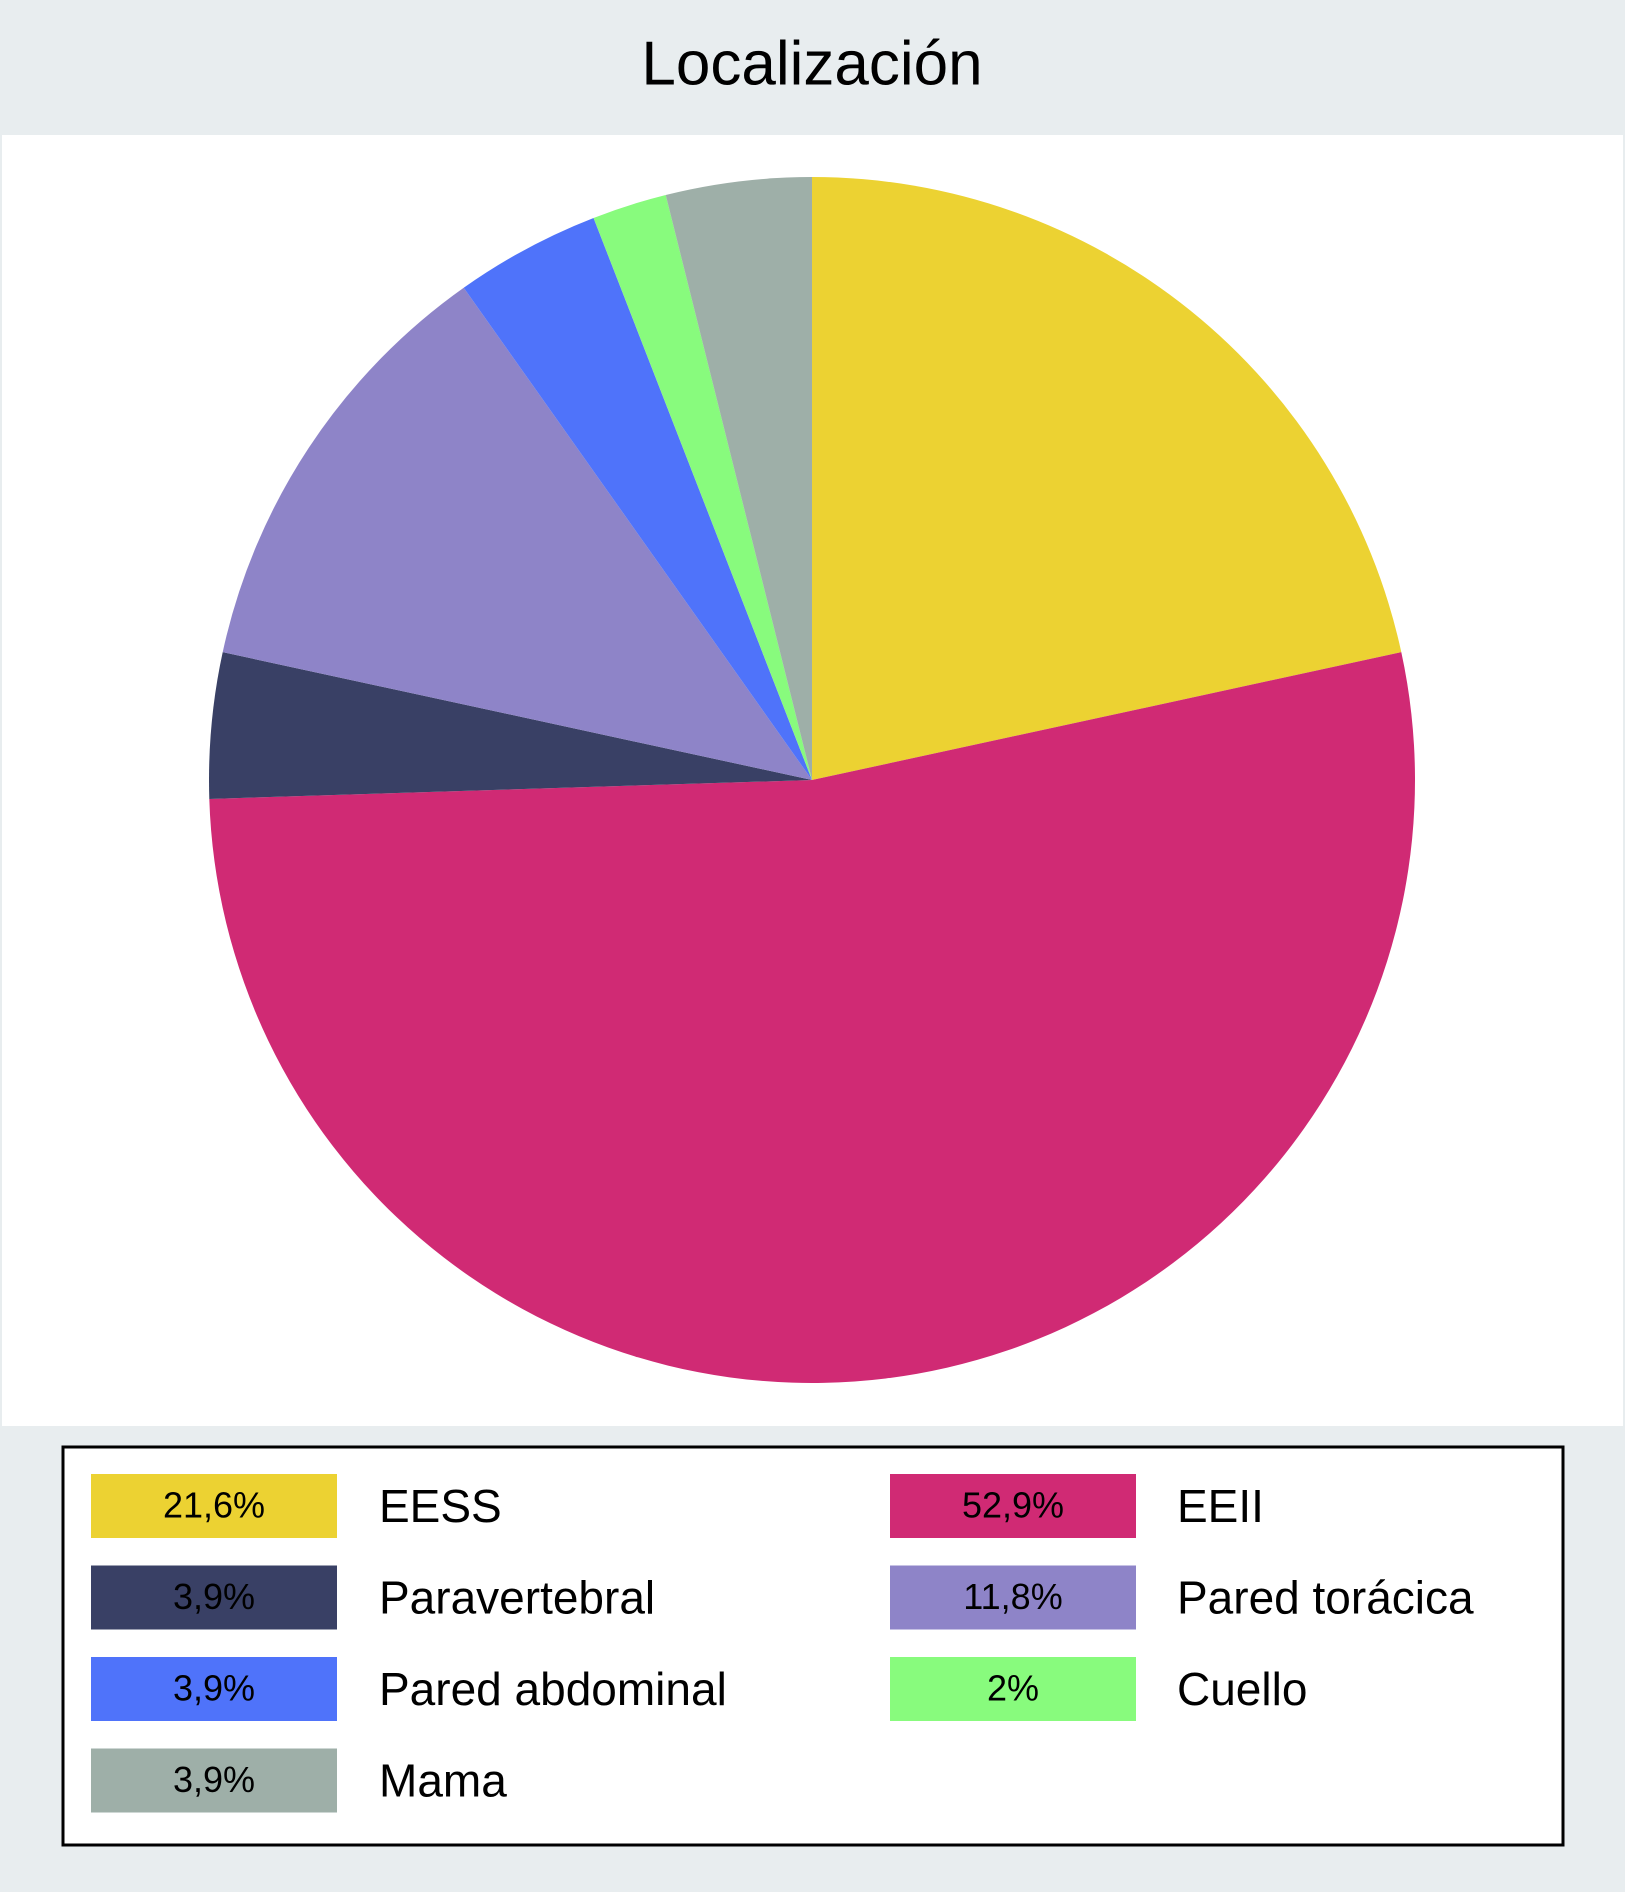 This screenshot has height=1892, width=1625. What do you see at coordinates (1242, 1689) in the screenshot?
I see `legend-label: Cuello` at bounding box center [1242, 1689].